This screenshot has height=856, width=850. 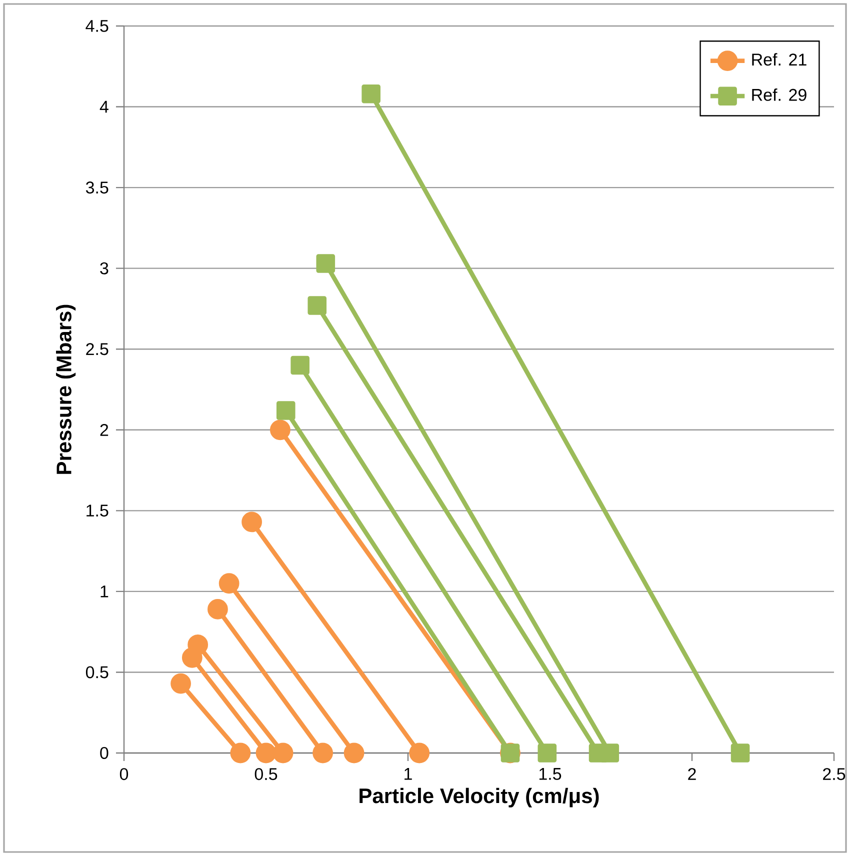 What do you see at coordinates (97, 349) in the screenshot?
I see `y-tick-label: 2.5` at bounding box center [97, 349].